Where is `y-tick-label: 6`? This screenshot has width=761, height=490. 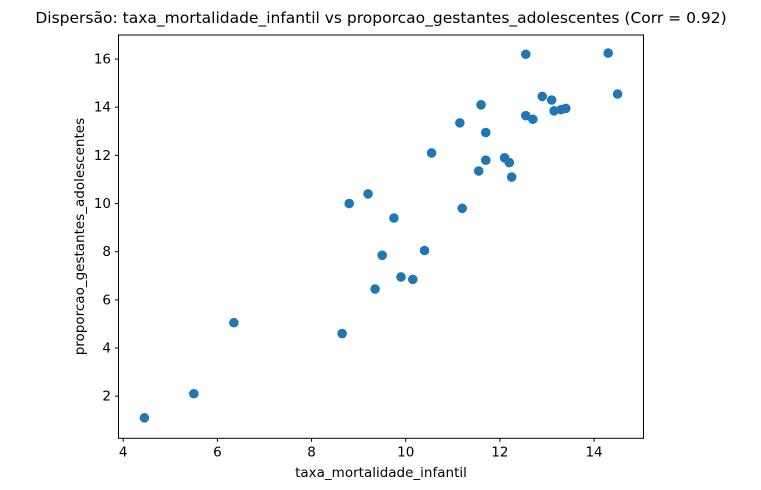
y-tick-label: 6 is located at coordinates (106, 300).